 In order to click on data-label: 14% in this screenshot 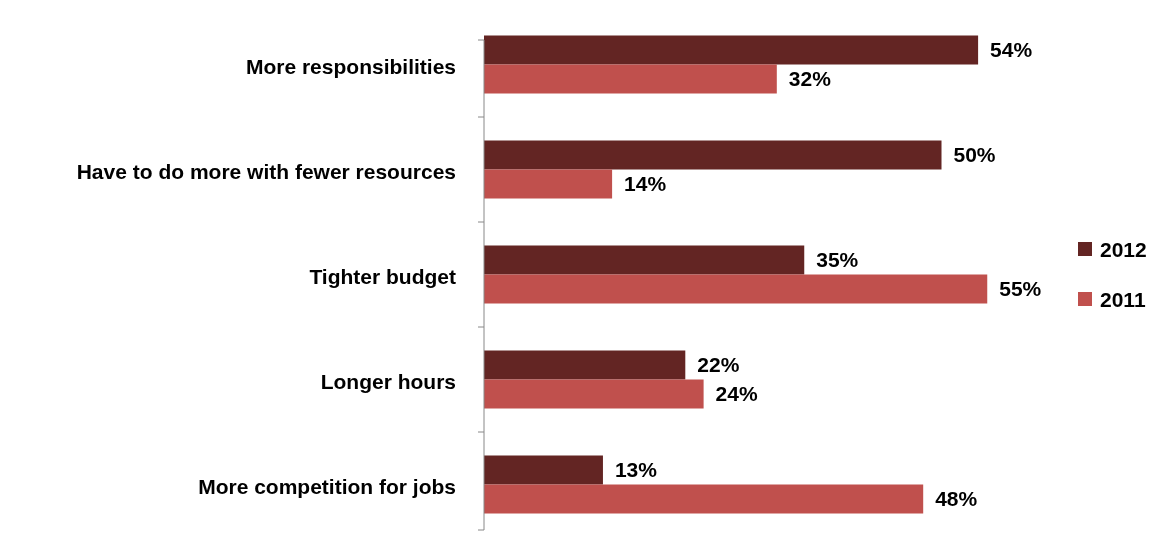, I will do `click(645, 183)`.